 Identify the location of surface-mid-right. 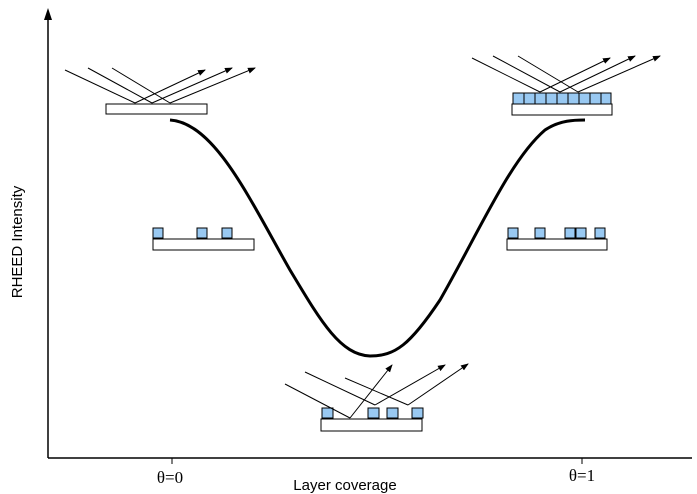
(557, 239).